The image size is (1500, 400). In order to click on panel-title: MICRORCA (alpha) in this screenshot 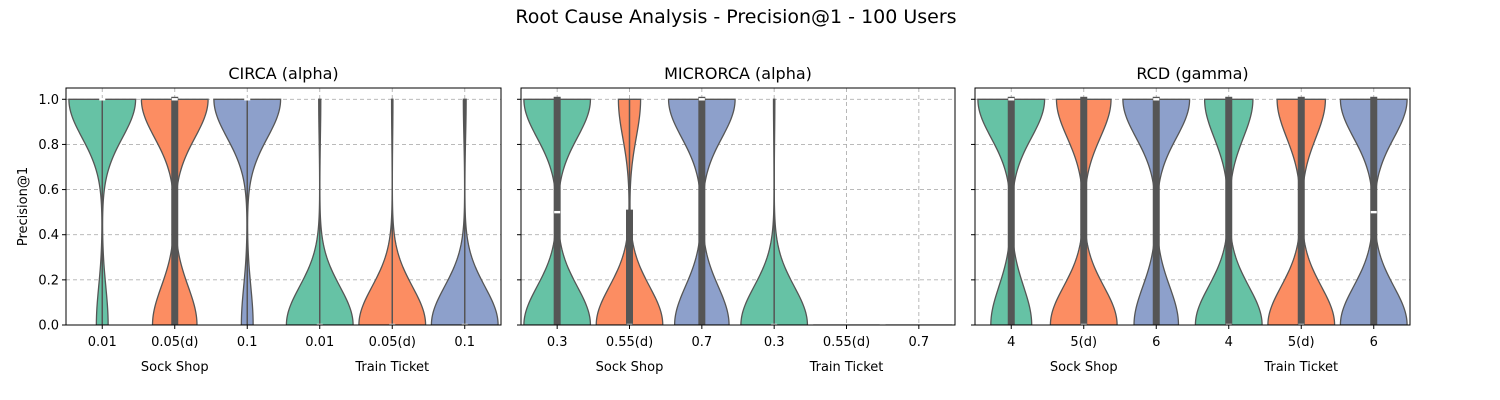, I will do `click(738, 73)`.